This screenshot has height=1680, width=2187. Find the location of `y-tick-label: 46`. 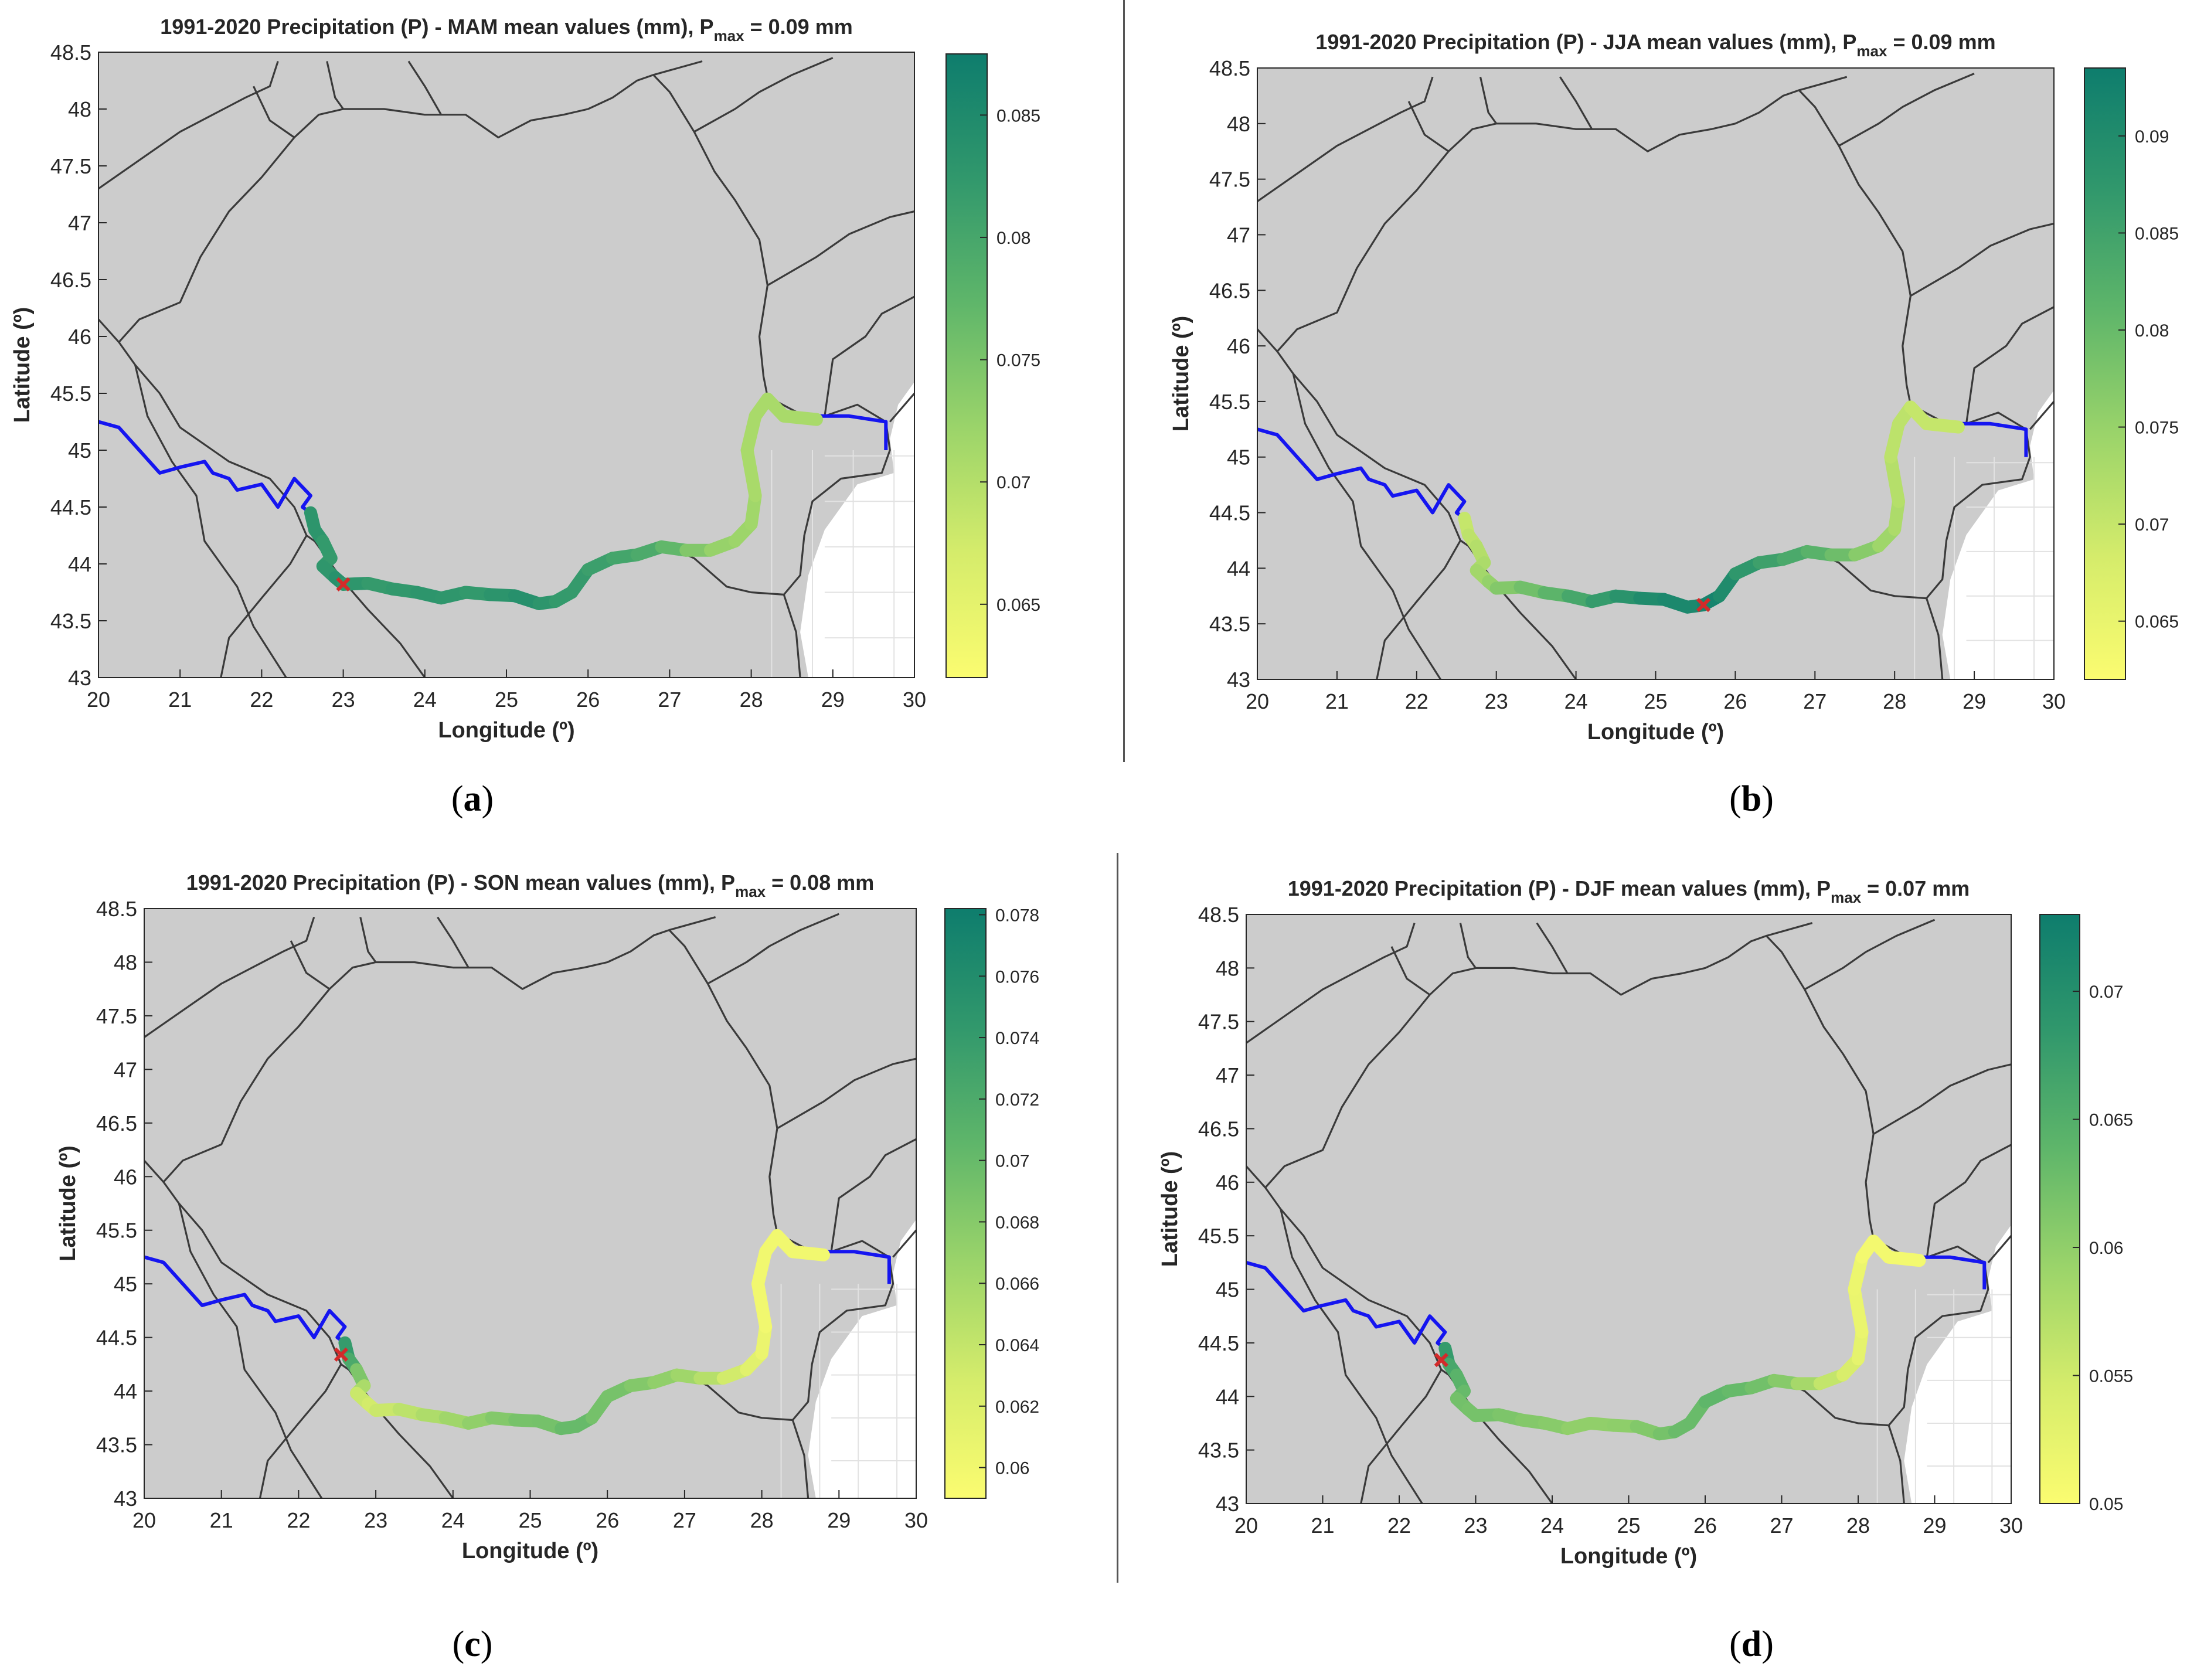

y-tick-label: 46 is located at coordinates (125, 1177).